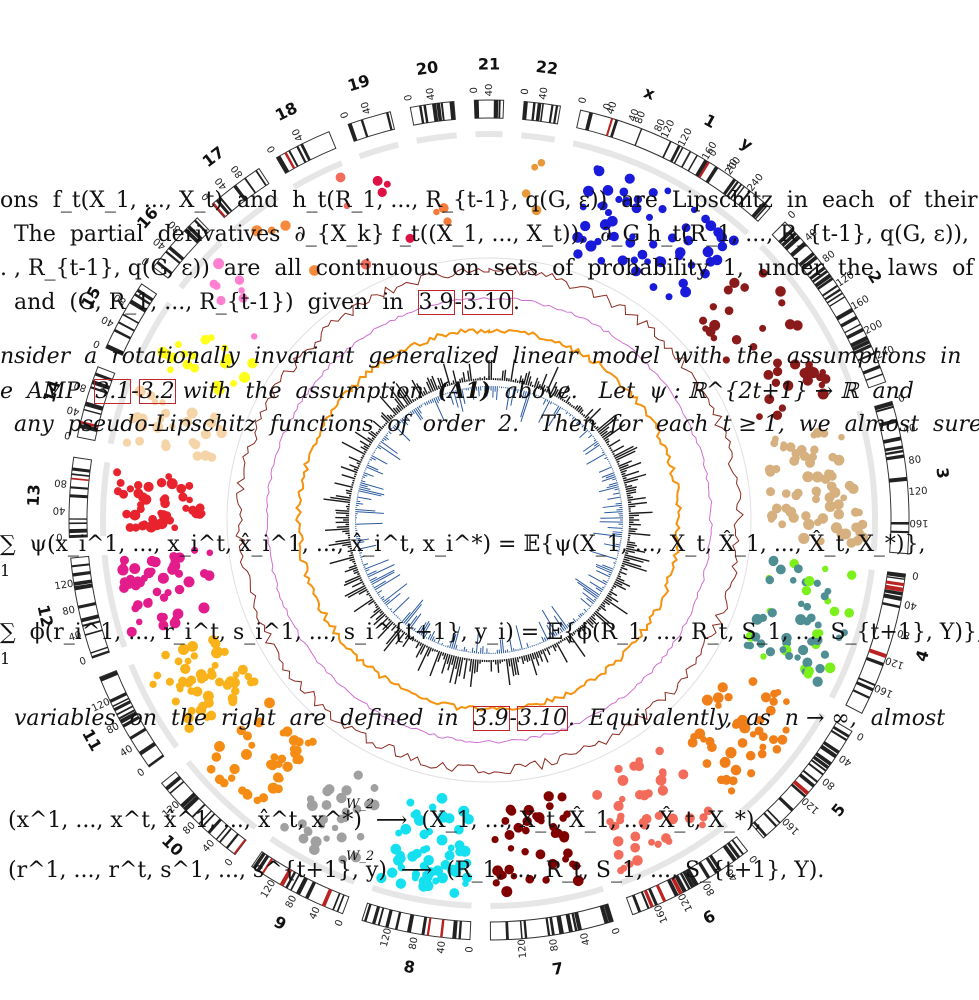 The width and height of the screenshot is (979, 1000). I want to click on chromosome-label-7: 7, so click(558, 969).